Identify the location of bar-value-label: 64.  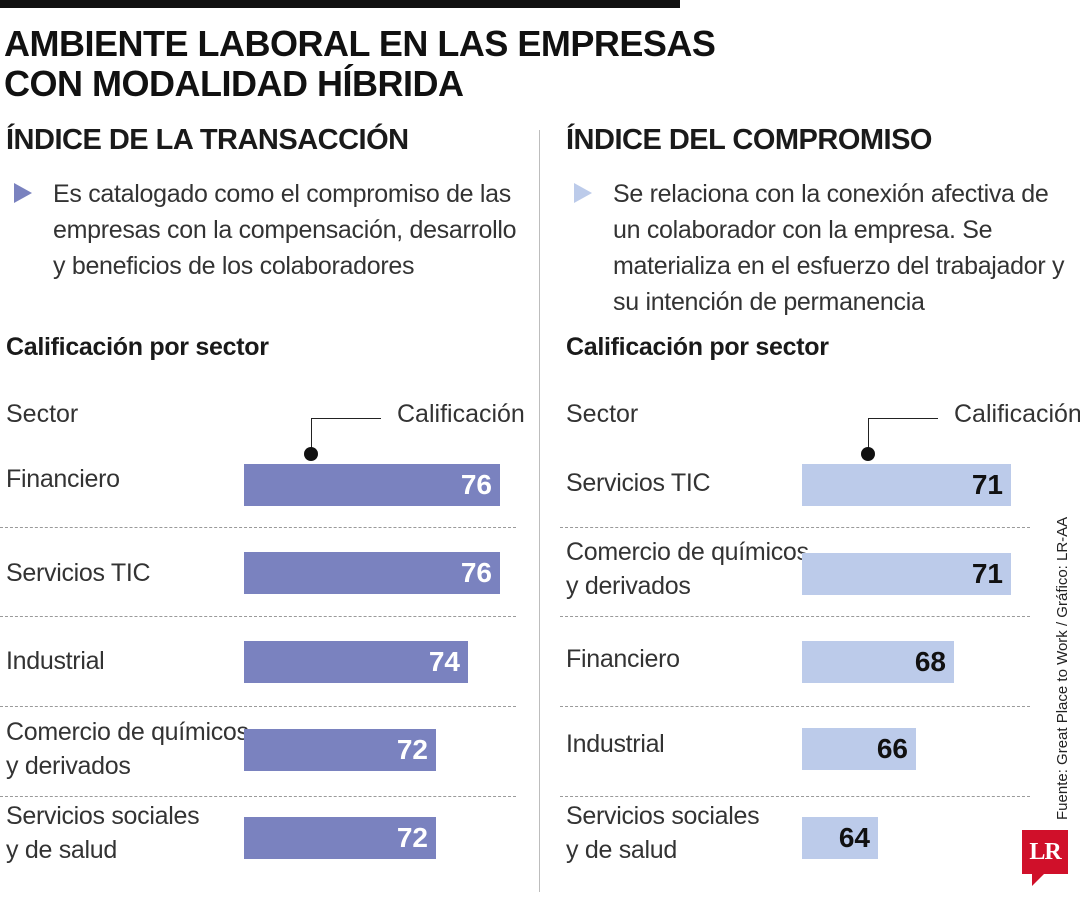
(854, 837).